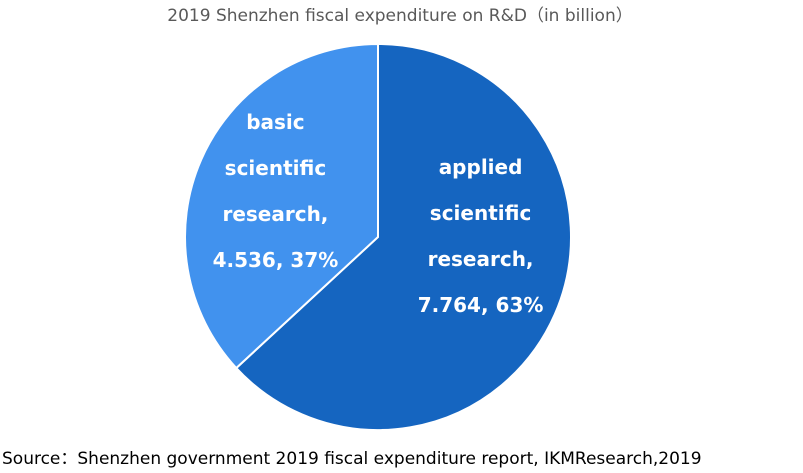 The width and height of the screenshot is (803, 473). What do you see at coordinates (520, 305) in the screenshot?
I see `percent-label: 63%` at bounding box center [520, 305].